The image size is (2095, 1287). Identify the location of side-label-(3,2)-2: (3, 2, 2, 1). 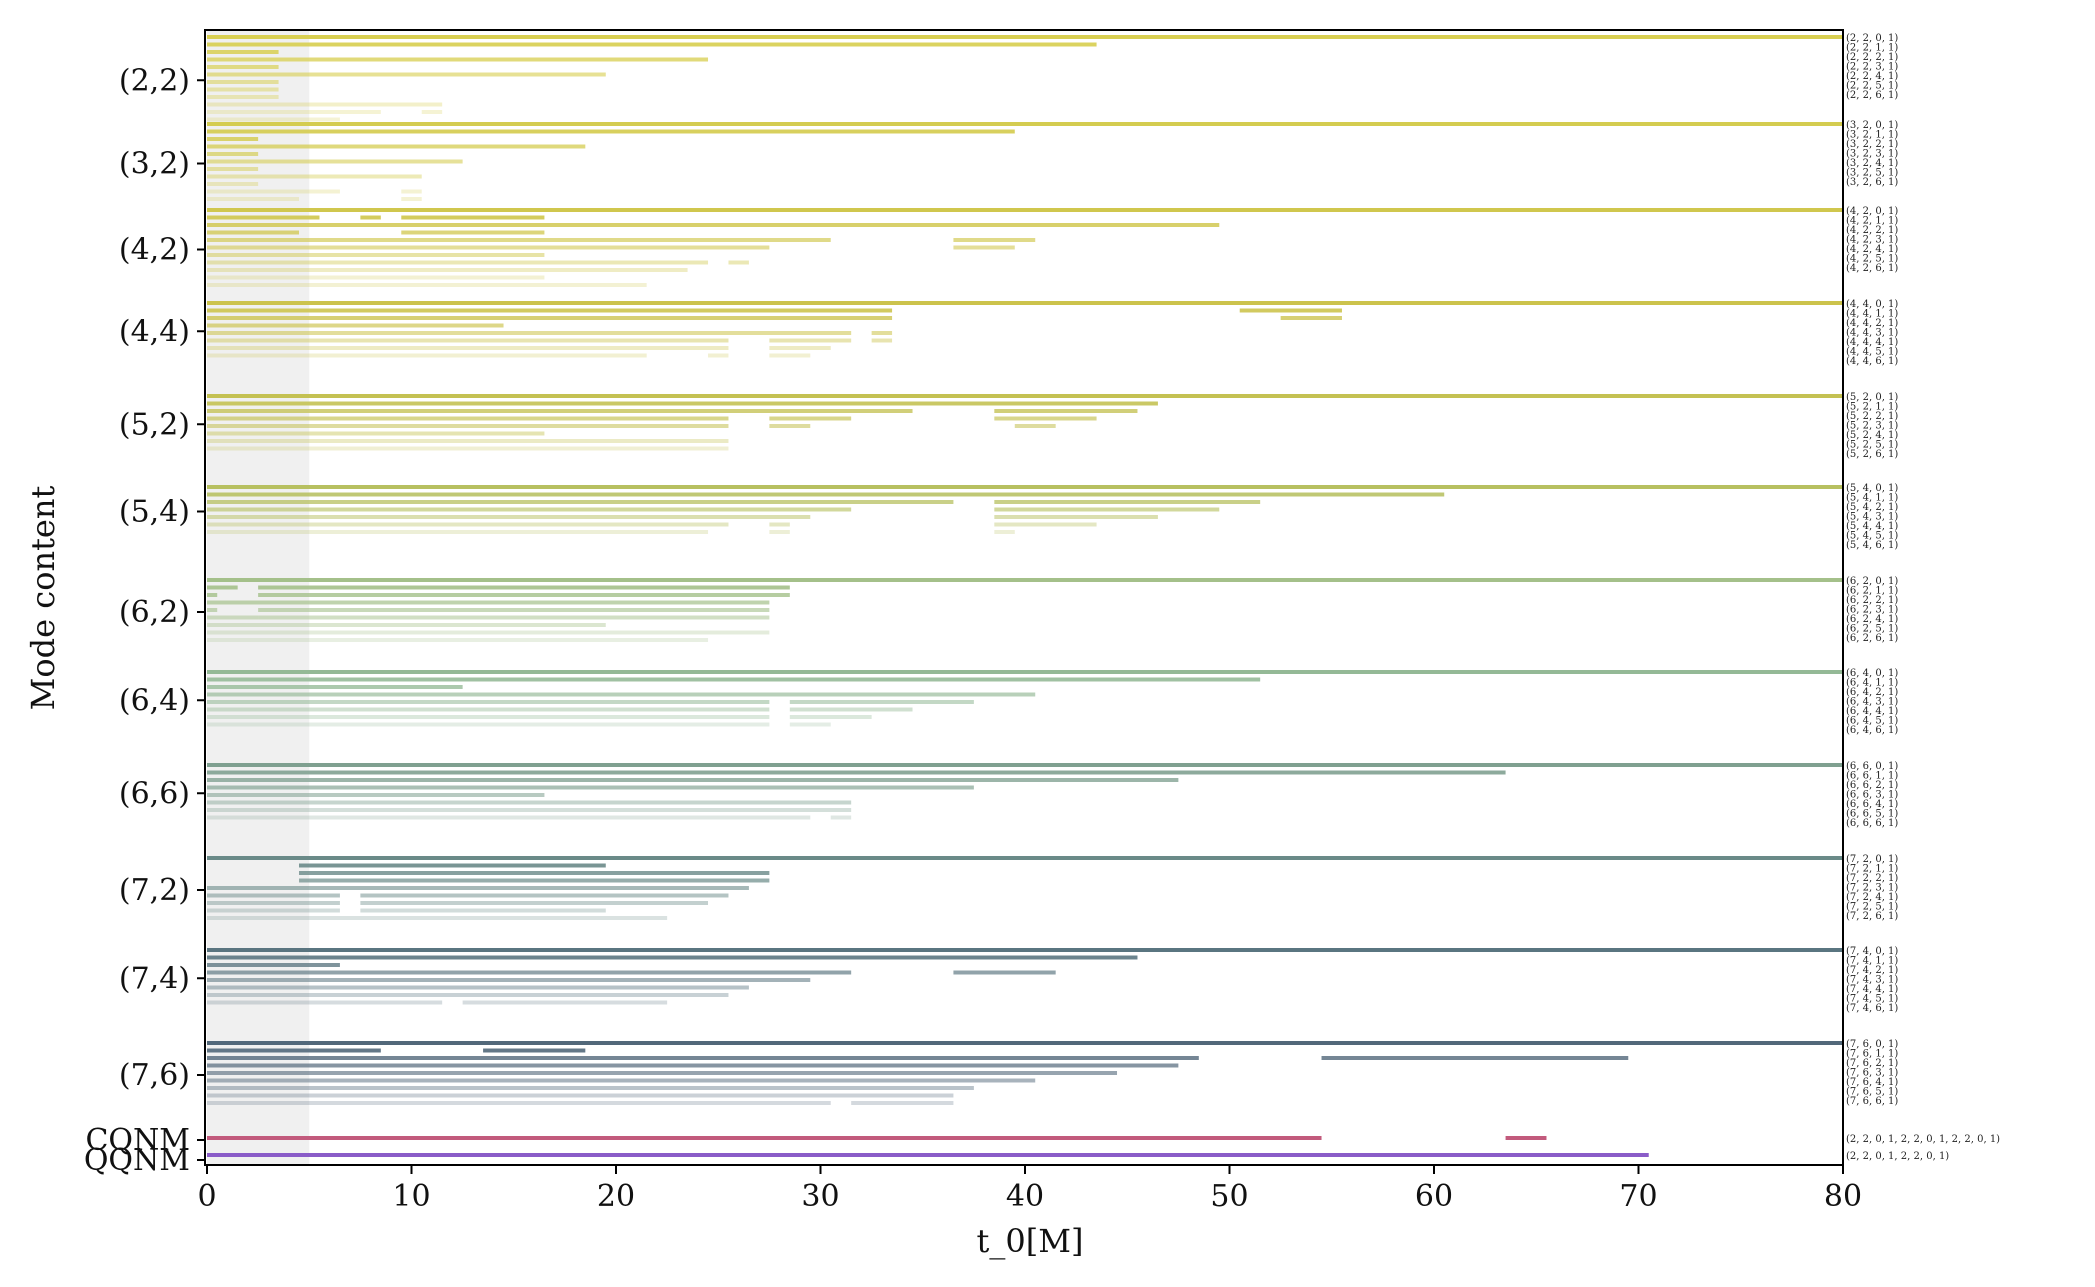
(1872, 144).